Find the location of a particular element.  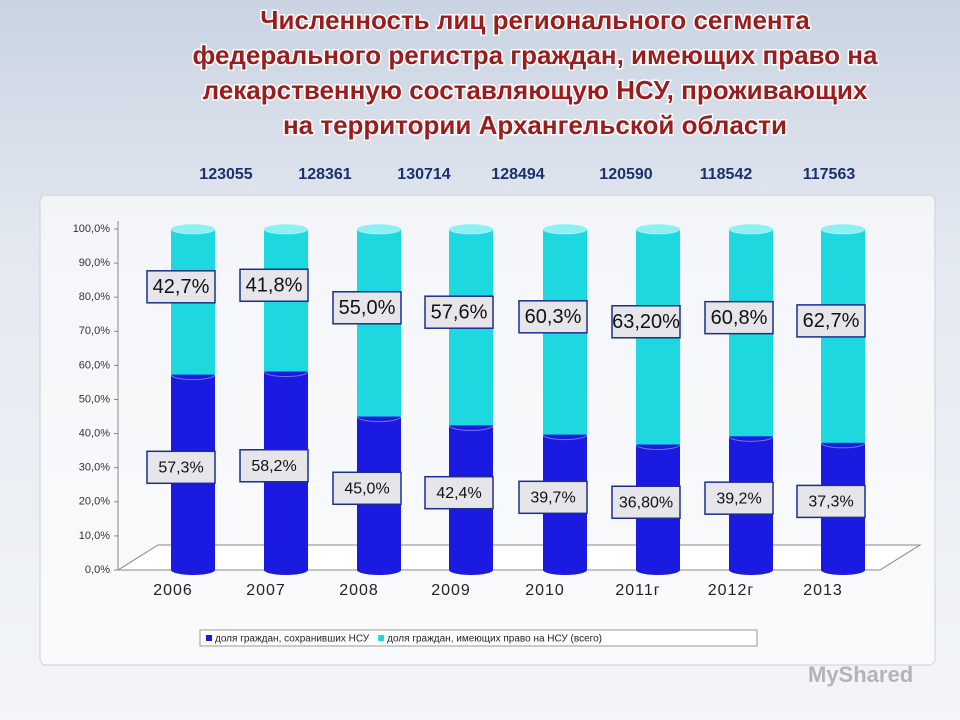

value-label: 39,7% is located at coordinates (552, 498).